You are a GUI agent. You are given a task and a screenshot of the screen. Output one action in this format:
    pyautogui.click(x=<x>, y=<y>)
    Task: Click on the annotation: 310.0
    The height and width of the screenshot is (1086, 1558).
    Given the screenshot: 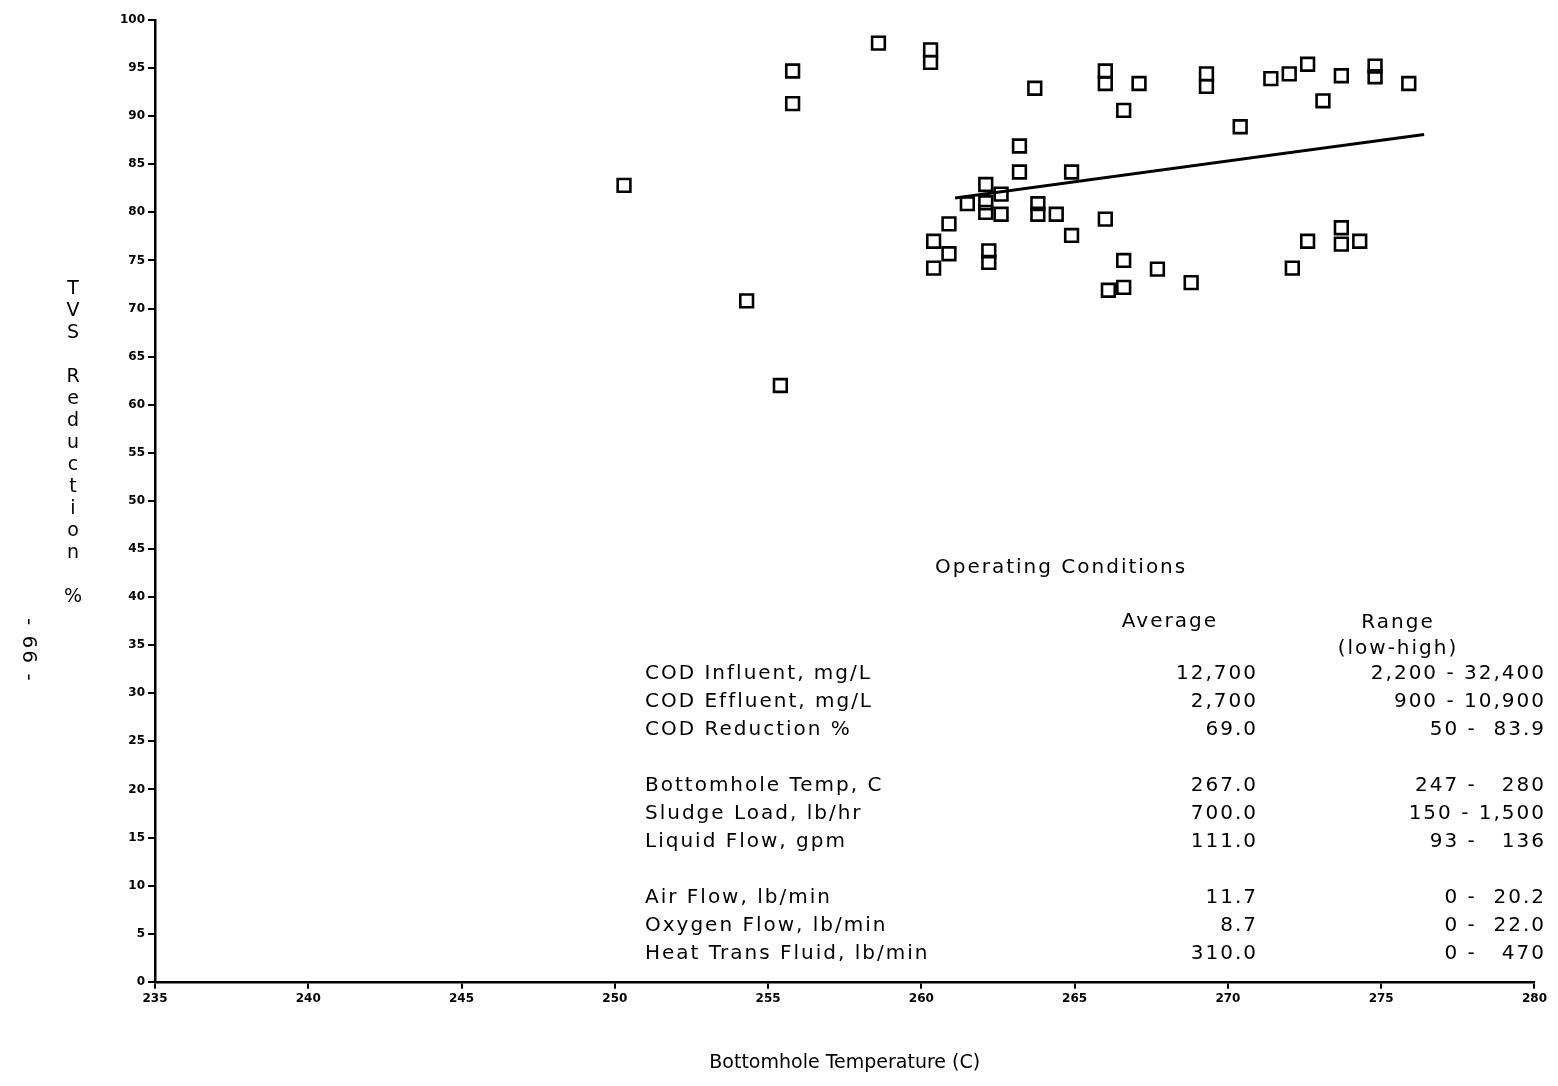 What is the action you would take?
    pyautogui.click(x=1223, y=952)
    